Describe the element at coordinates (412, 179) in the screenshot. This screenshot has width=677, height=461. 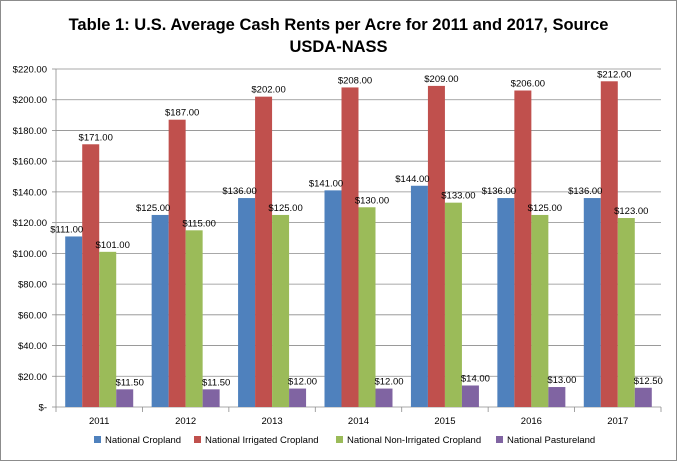
I see `data-label: $144.00` at that location.